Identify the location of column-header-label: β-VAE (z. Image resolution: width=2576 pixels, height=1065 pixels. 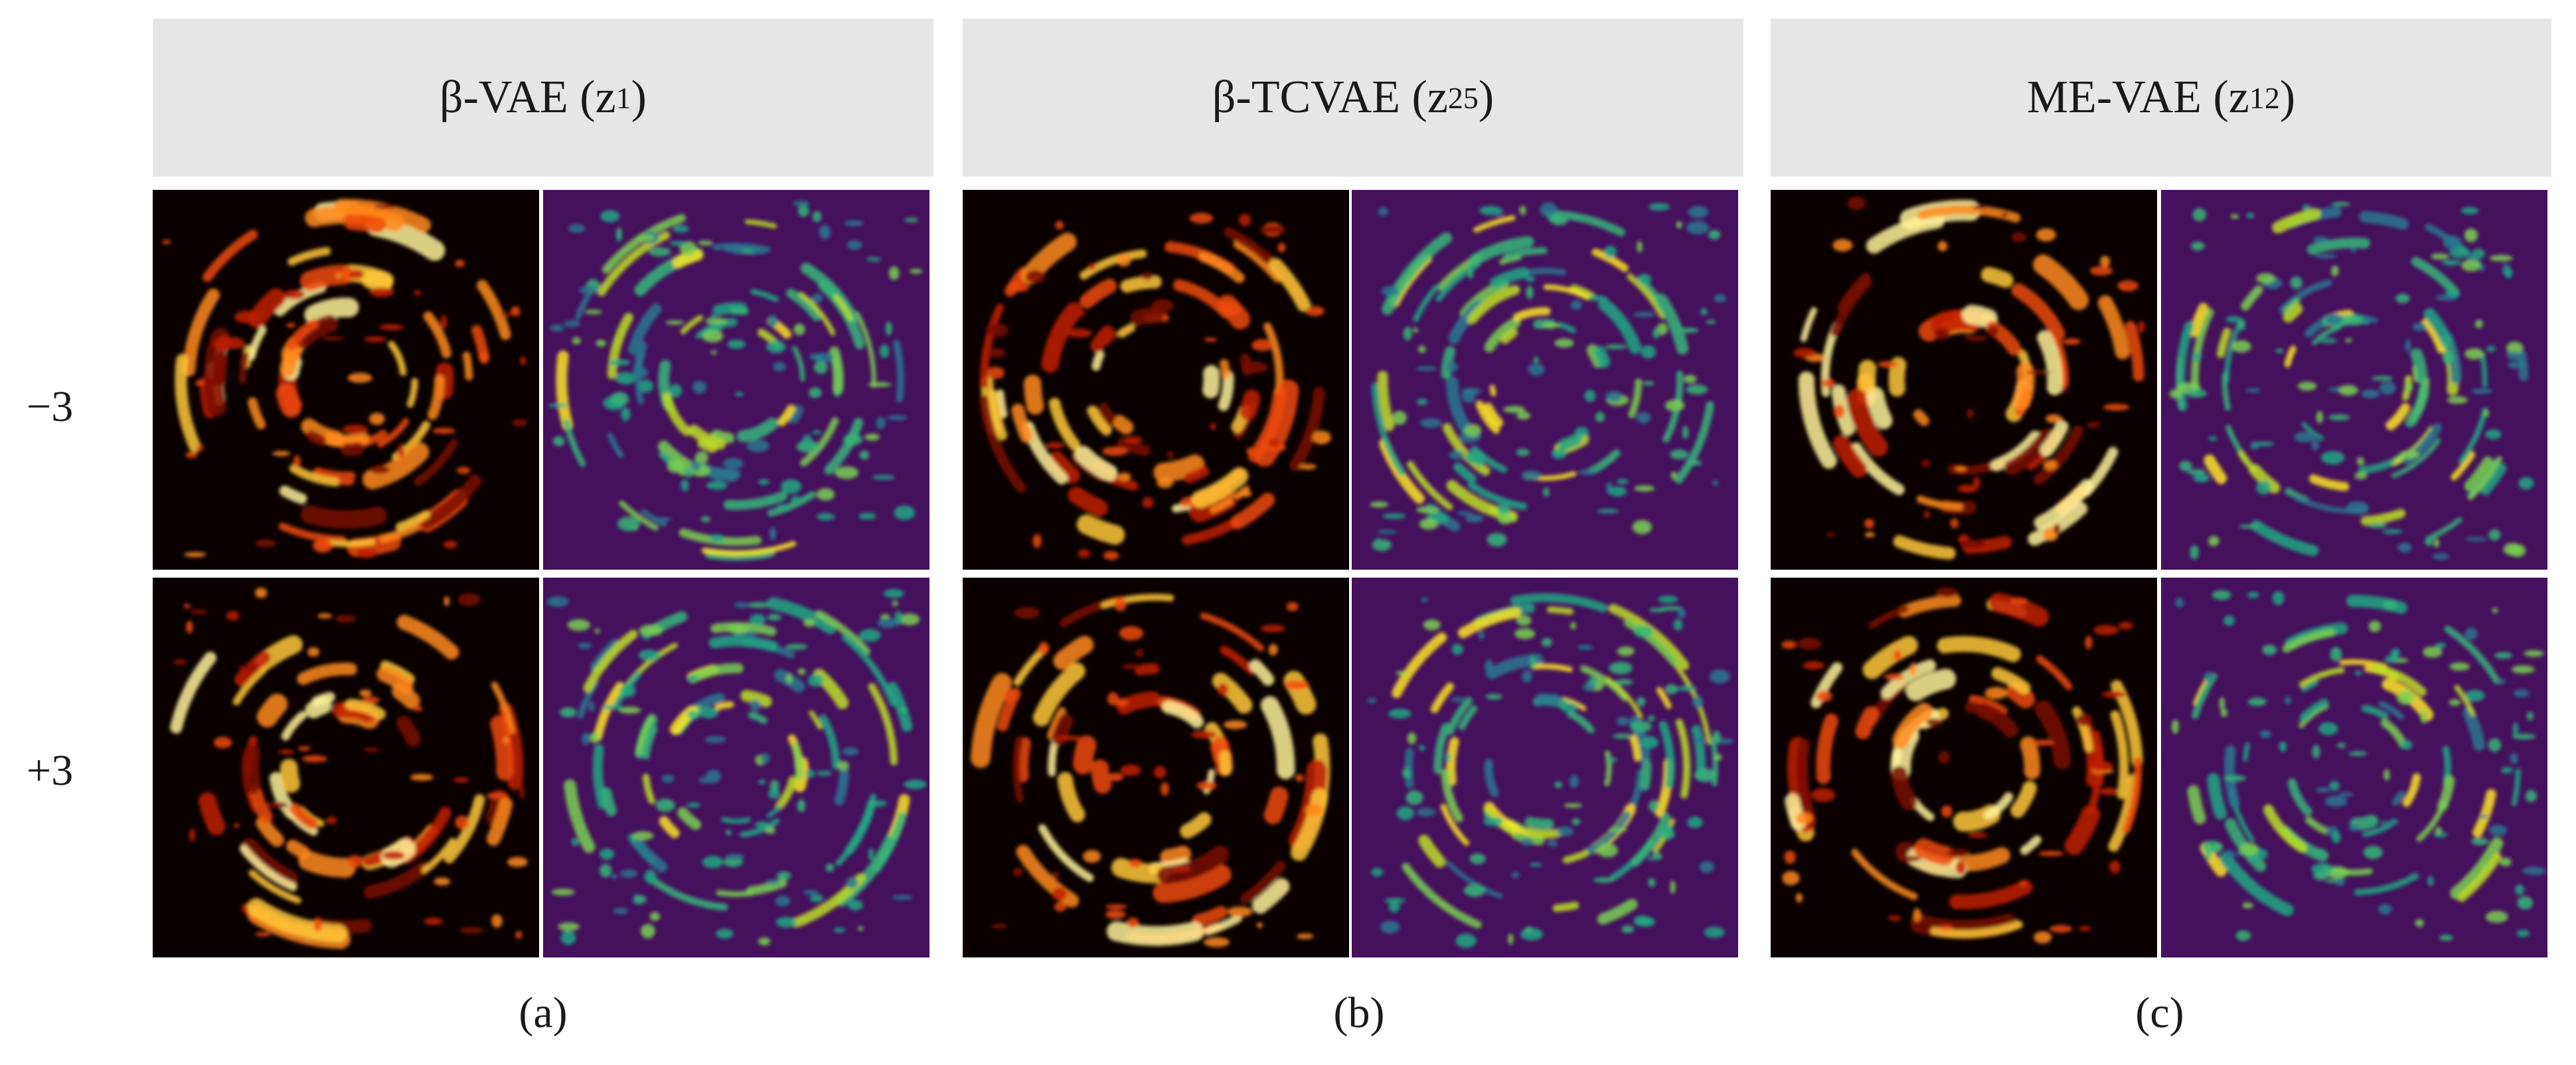
(528, 98).